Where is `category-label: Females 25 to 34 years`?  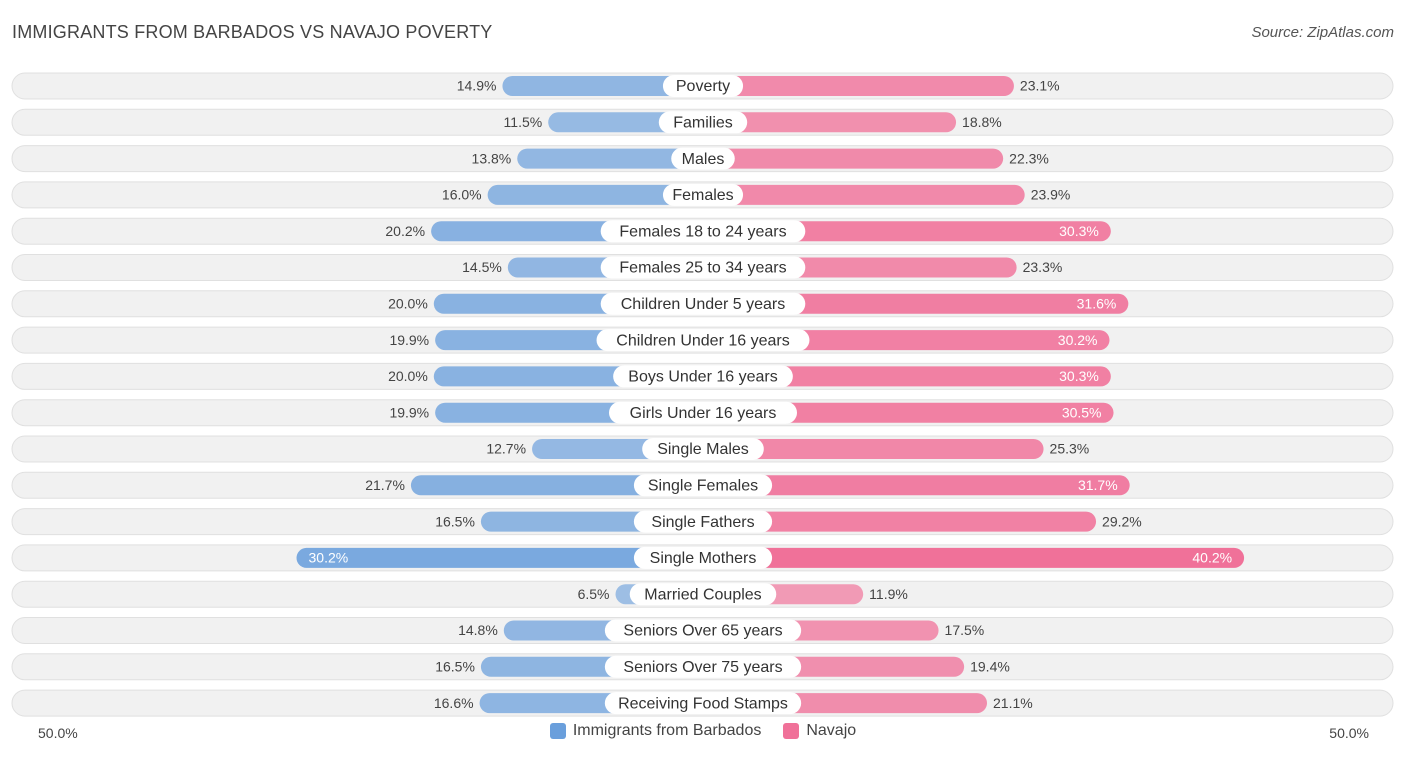 category-label: Females 25 to 34 years is located at coordinates (702, 268).